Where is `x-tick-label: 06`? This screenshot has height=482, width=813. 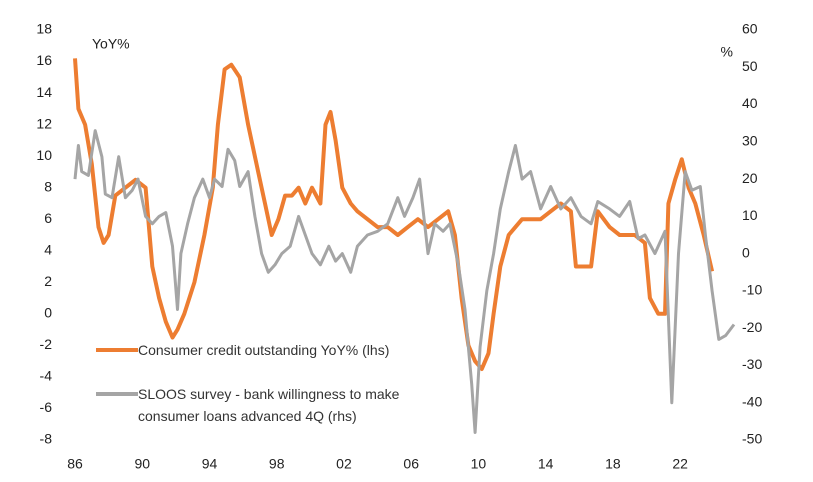 x-tick-label: 06 is located at coordinates (411, 464).